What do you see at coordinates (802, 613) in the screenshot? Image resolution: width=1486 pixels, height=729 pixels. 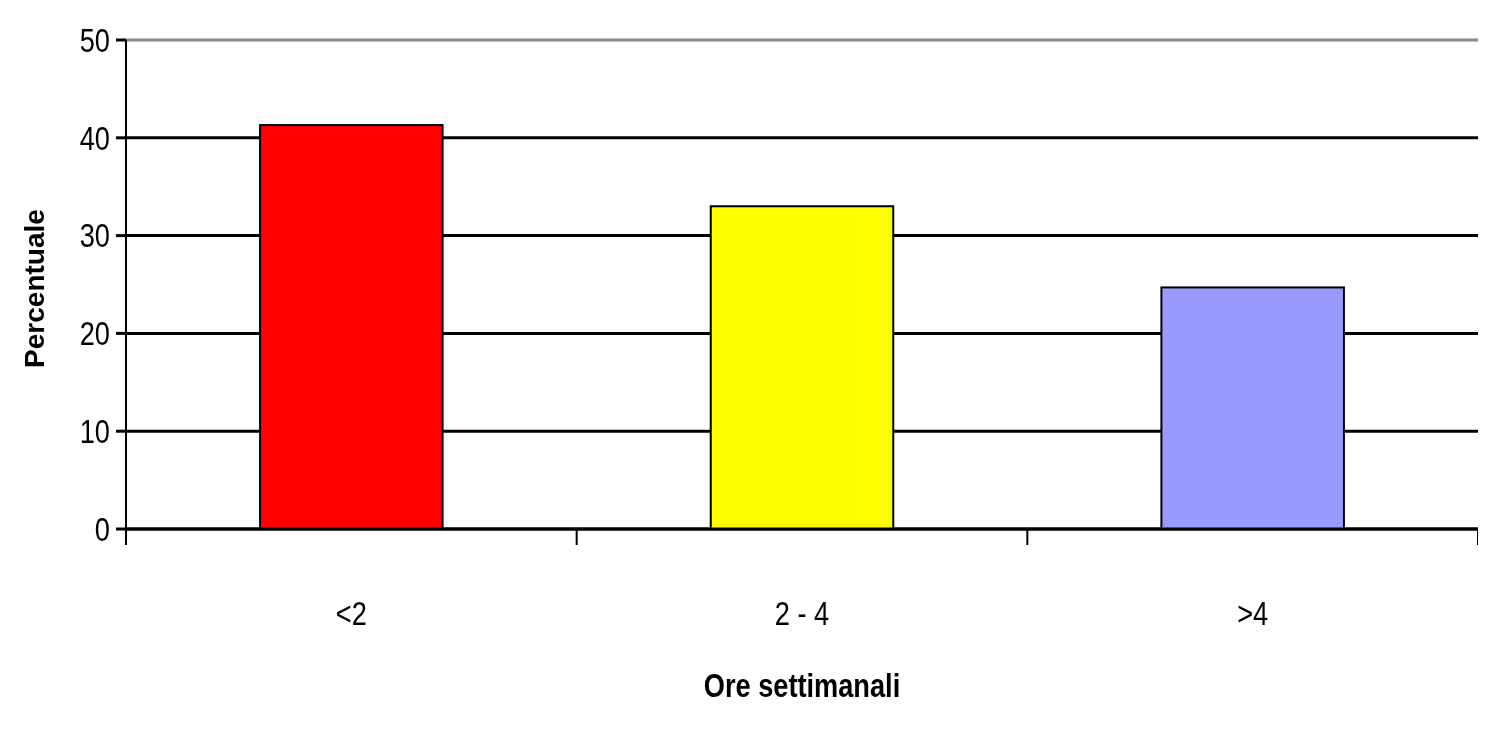 I see `x-tick-label: 2 - 4` at bounding box center [802, 613].